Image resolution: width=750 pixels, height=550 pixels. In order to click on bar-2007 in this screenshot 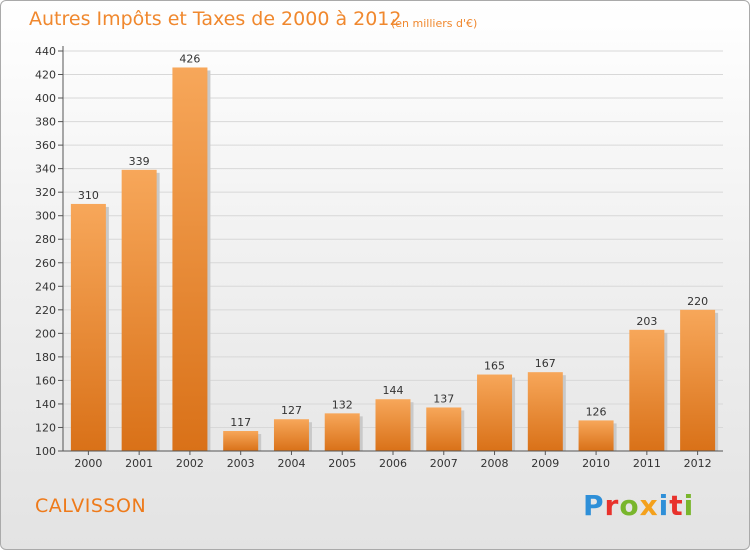, I will do `click(444, 429)`.